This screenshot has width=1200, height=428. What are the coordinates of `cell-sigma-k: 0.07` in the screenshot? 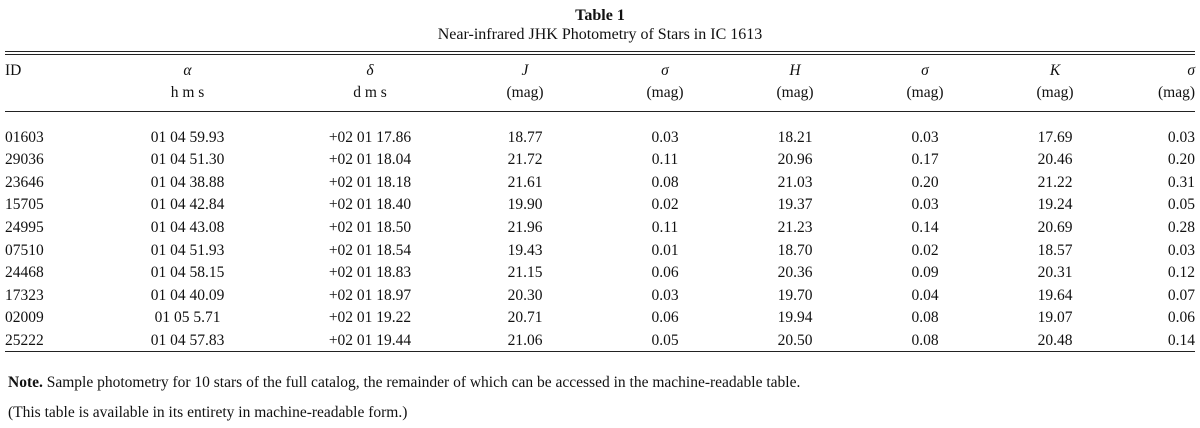 It's located at (1181, 295).